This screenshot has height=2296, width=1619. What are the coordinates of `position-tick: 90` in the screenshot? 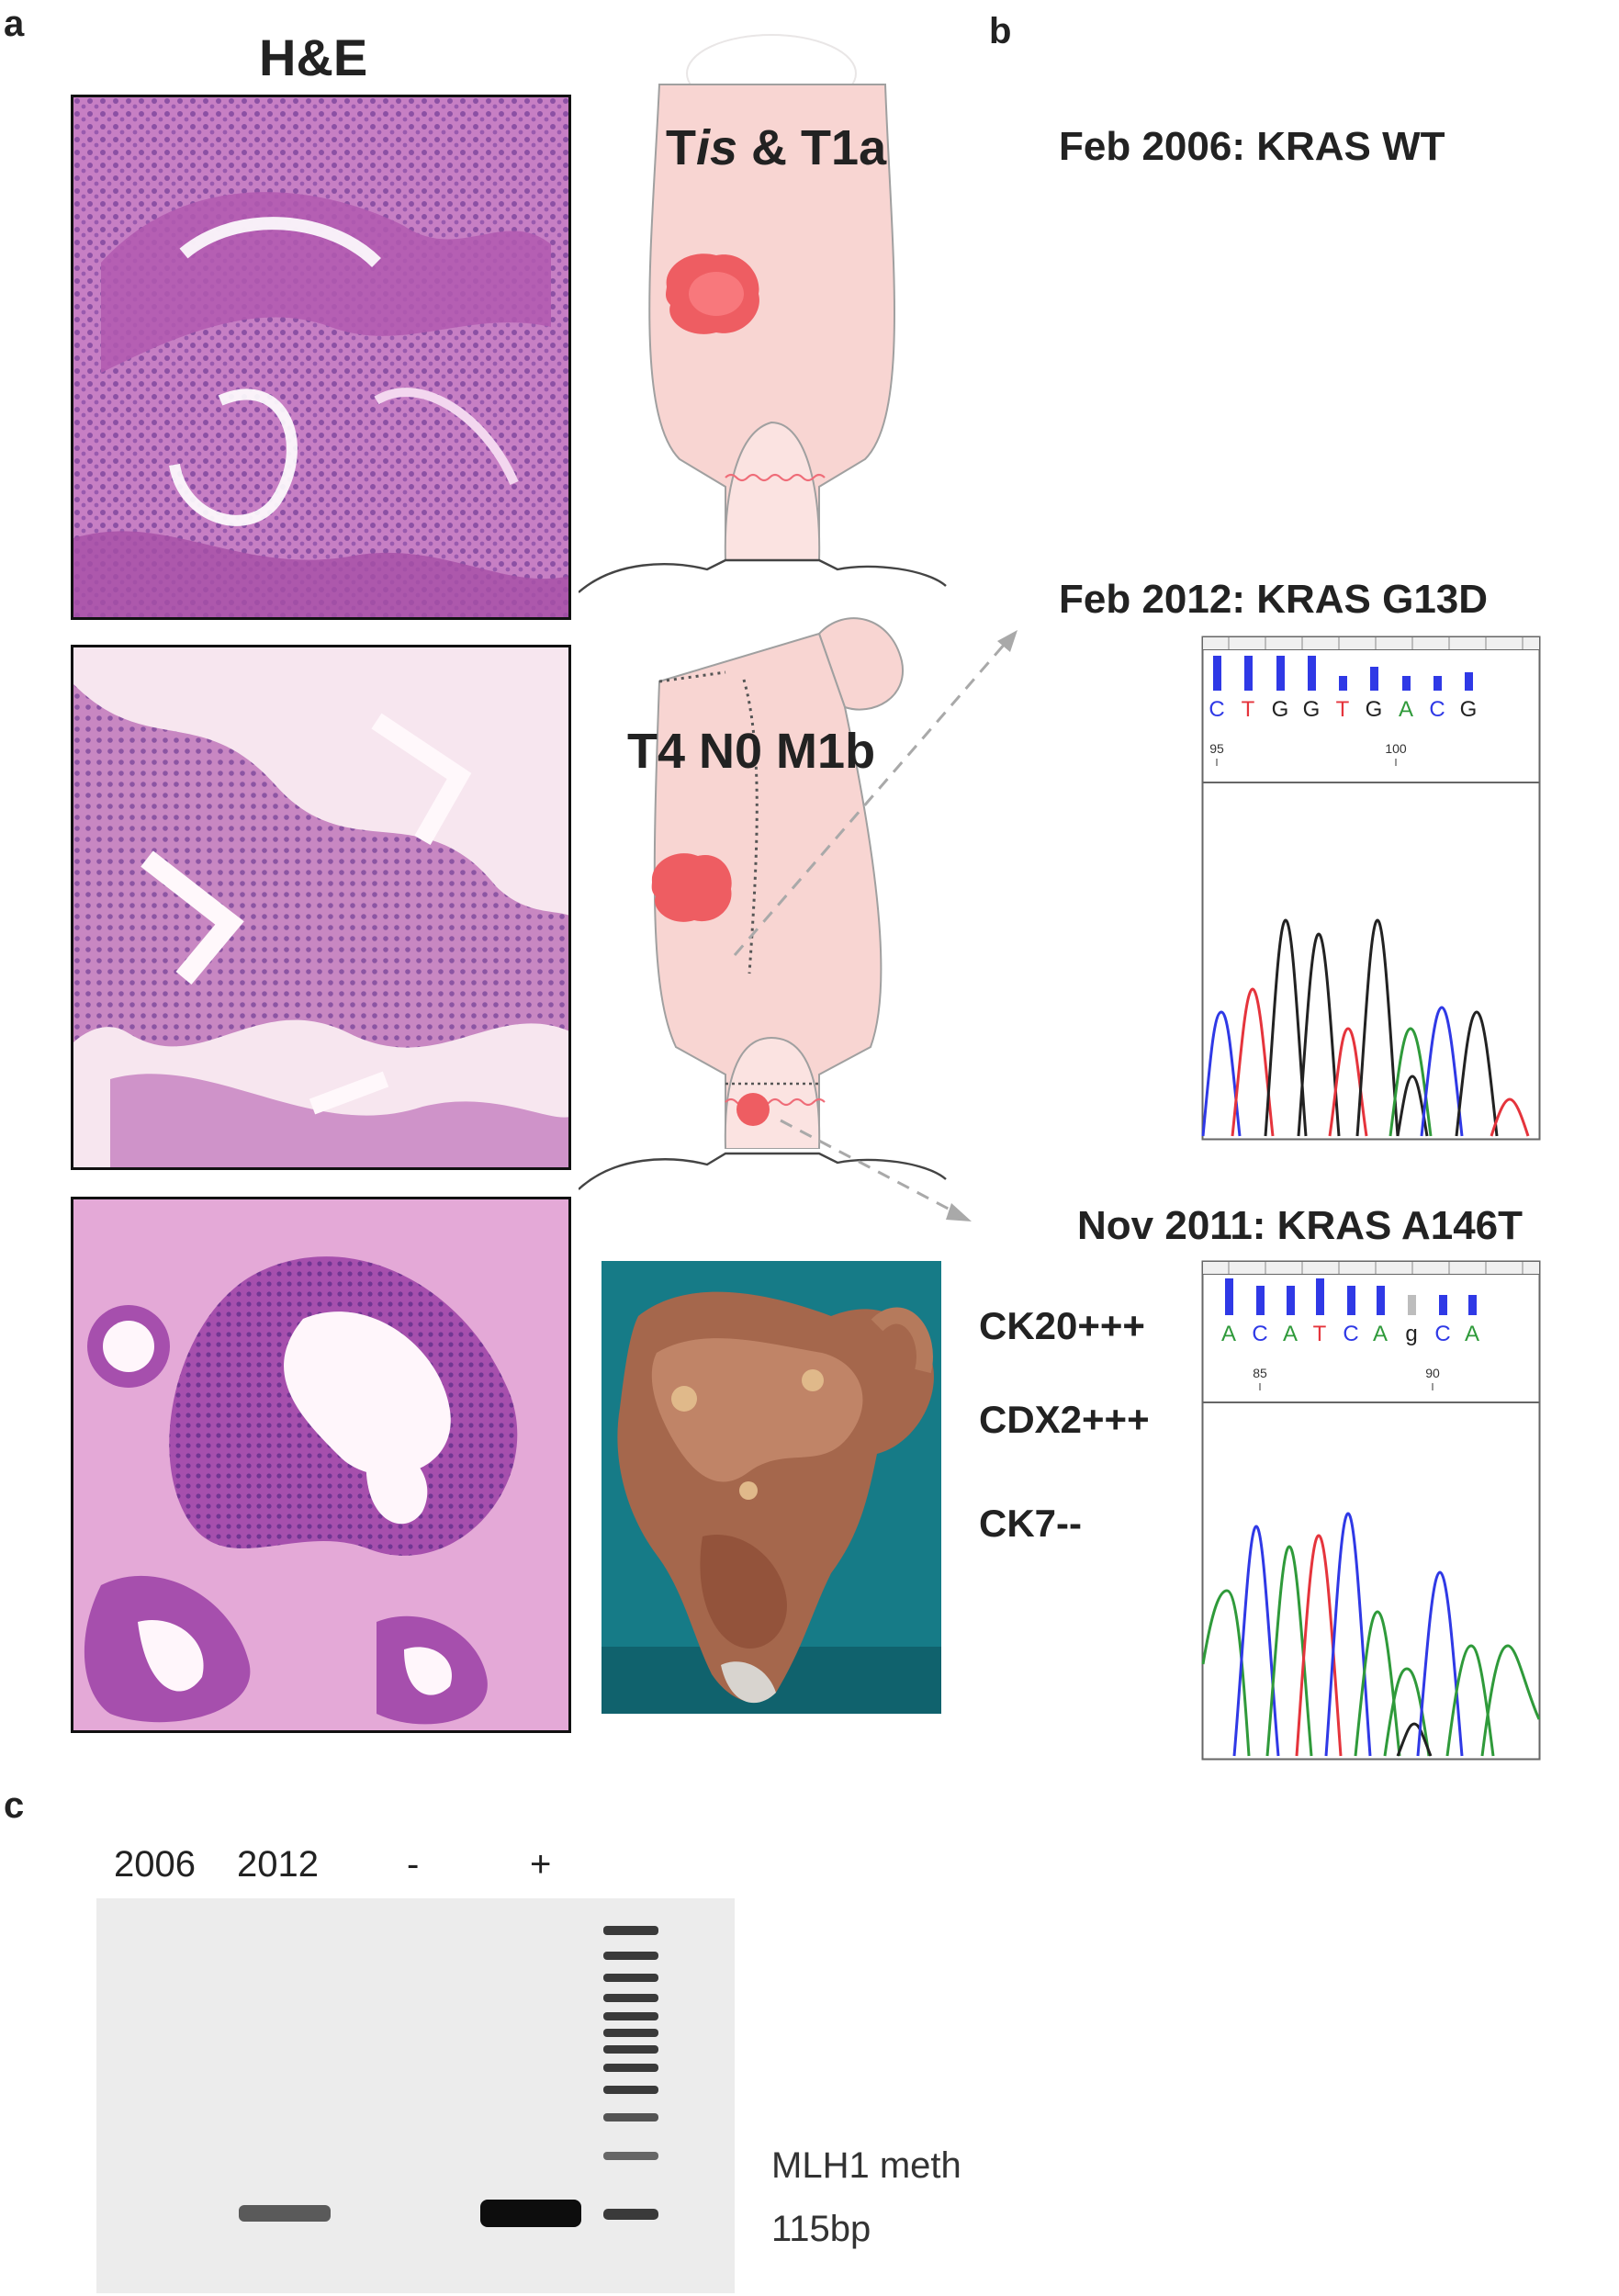 It's located at (1432, 1373).